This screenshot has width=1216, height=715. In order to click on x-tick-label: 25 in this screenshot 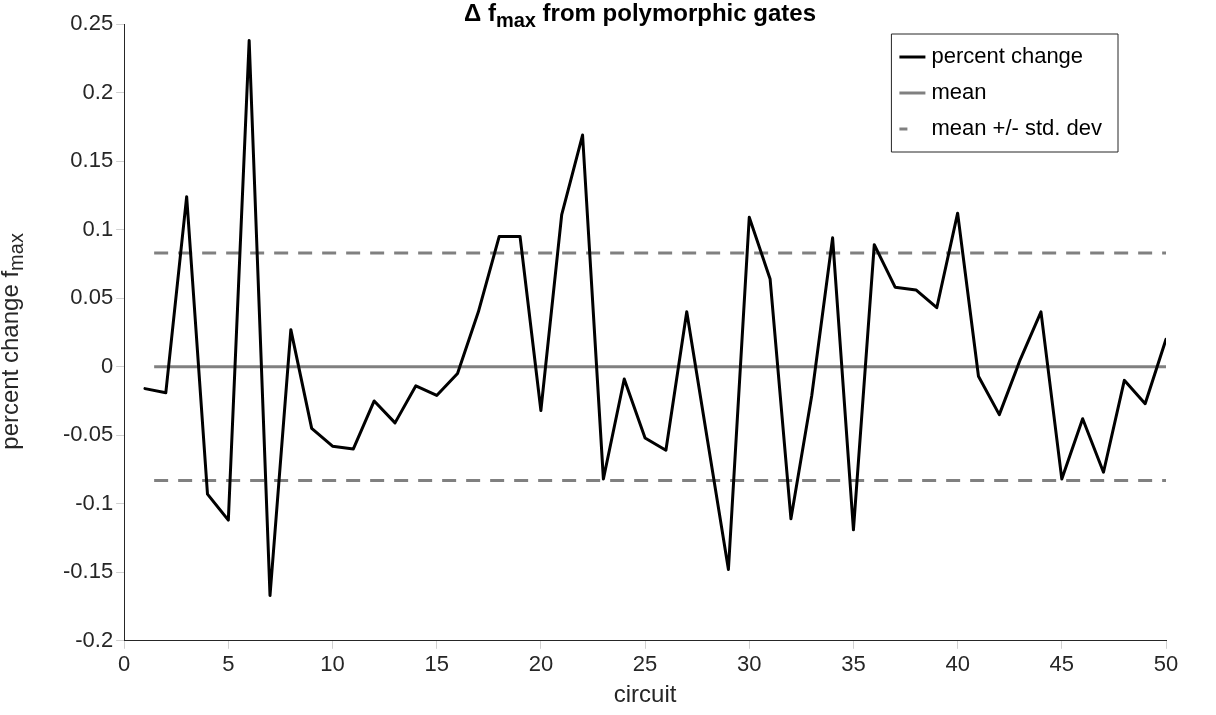, I will do `click(645, 664)`.